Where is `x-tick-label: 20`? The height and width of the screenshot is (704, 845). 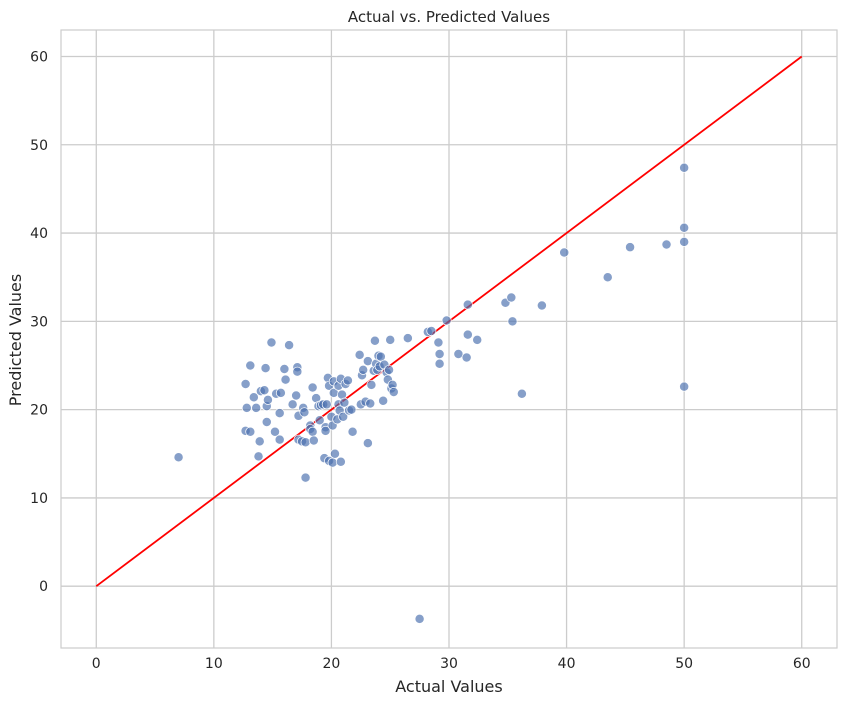
x-tick-label: 20 is located at coordinates (332, 664).